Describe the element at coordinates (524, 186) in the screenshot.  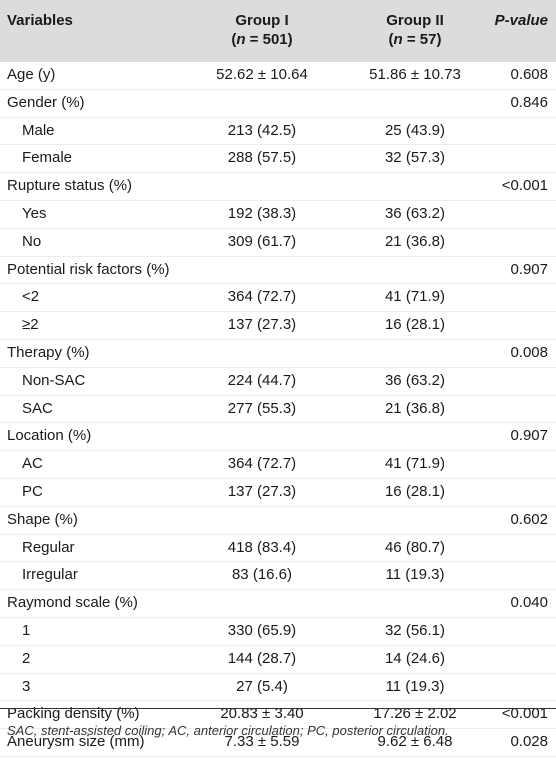
I see `cell-pvalue: <0.001` at that location.